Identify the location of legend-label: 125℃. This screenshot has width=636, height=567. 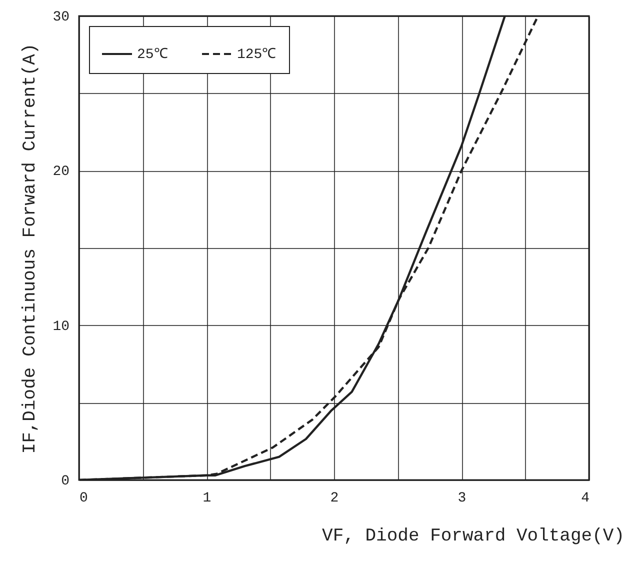
(256, 55).